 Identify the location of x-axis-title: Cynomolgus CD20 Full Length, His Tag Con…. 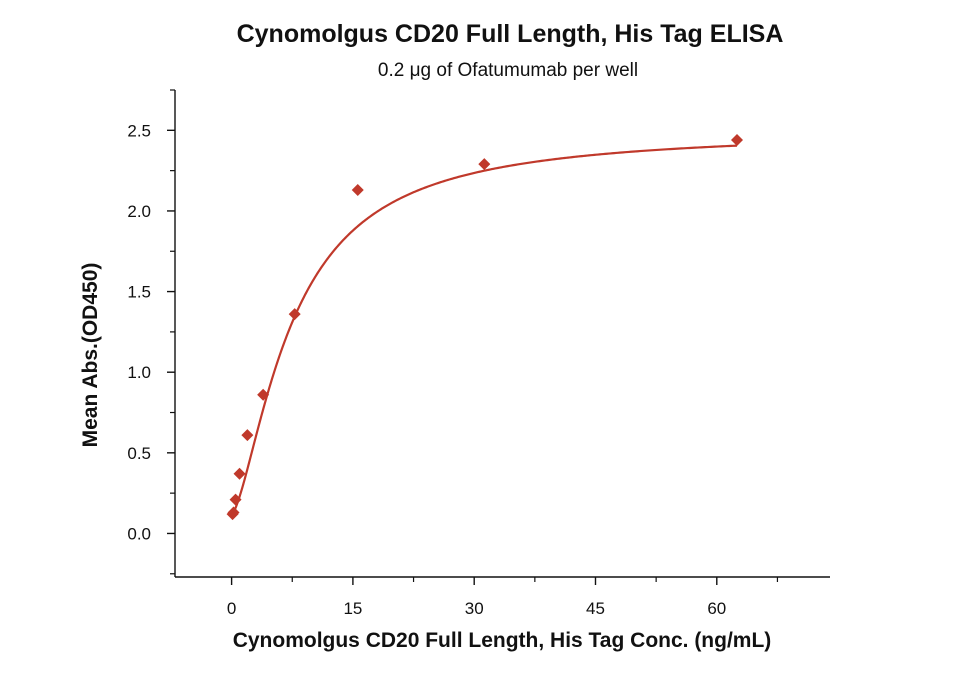
(502, 640).